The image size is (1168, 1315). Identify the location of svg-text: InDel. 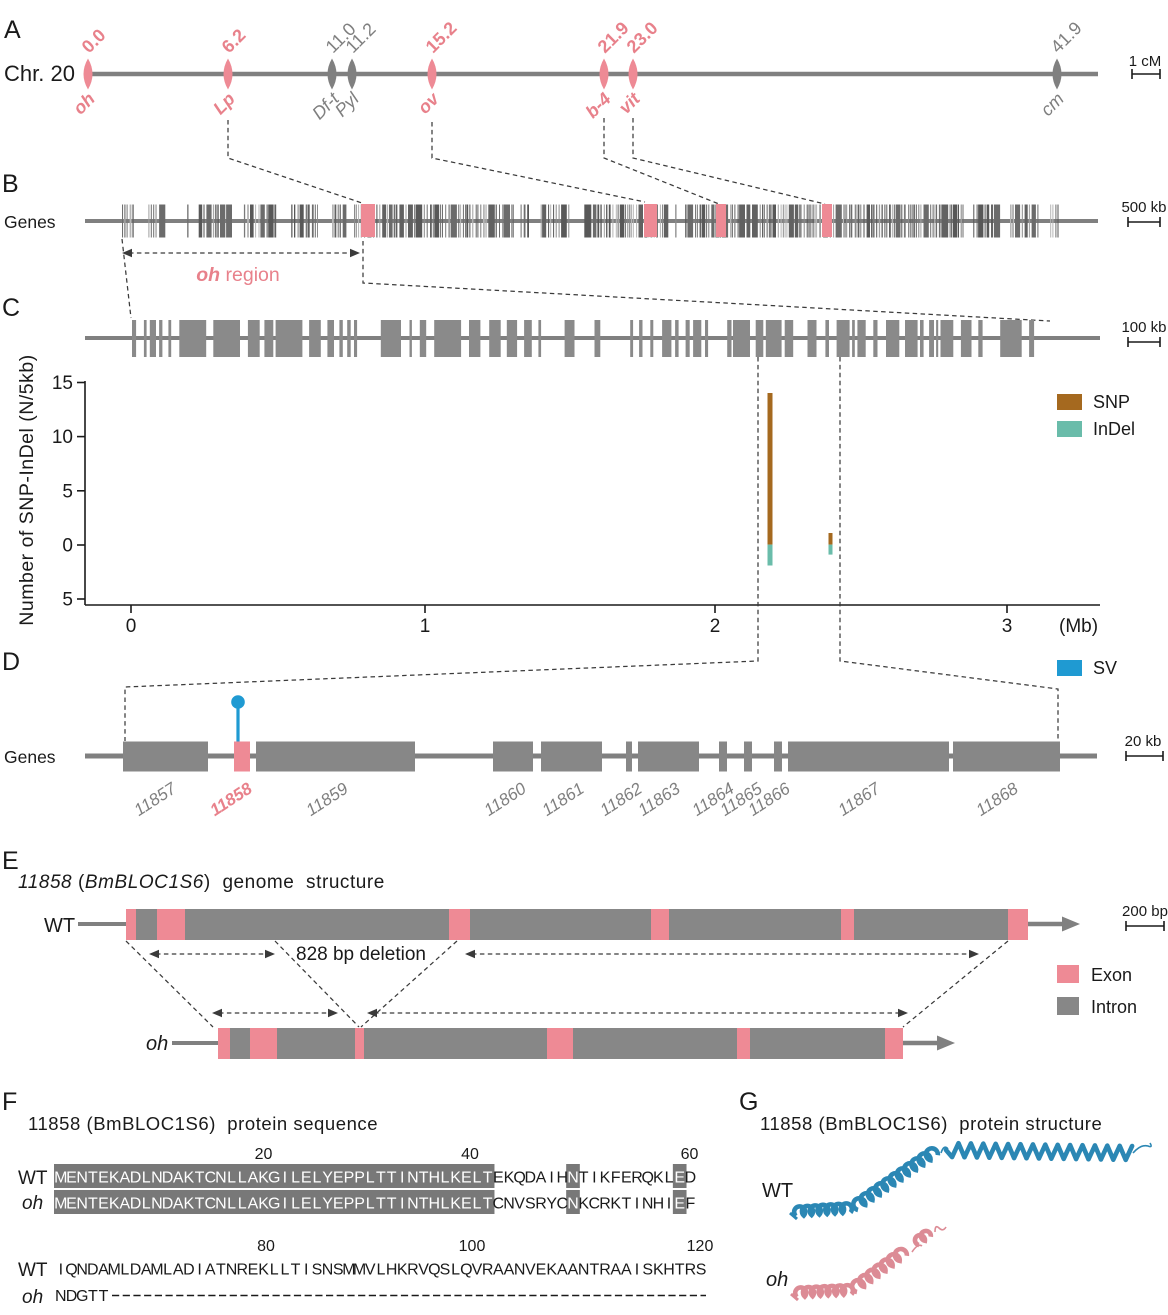
(1114, 429).